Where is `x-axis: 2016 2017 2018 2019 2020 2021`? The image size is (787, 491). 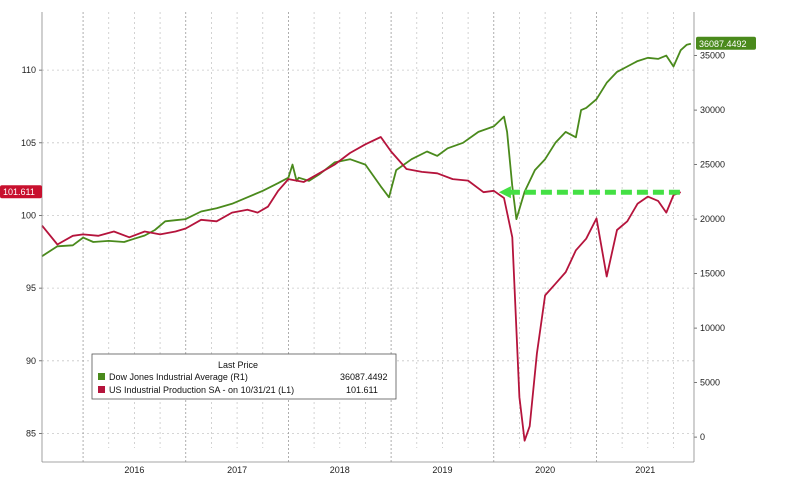
x-axis: 2016 2017 2018 2019 2020 2021 is located at coordinates (368, 468).